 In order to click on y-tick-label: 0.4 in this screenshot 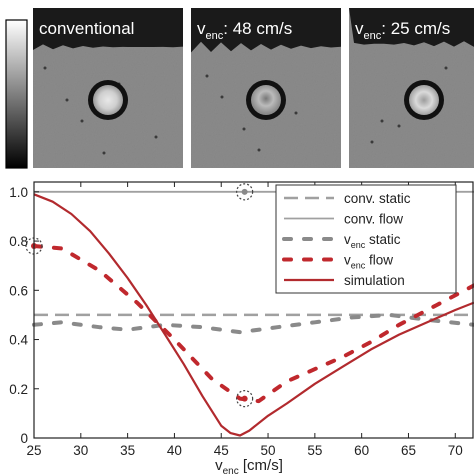, I will do `click(18, 340)`.